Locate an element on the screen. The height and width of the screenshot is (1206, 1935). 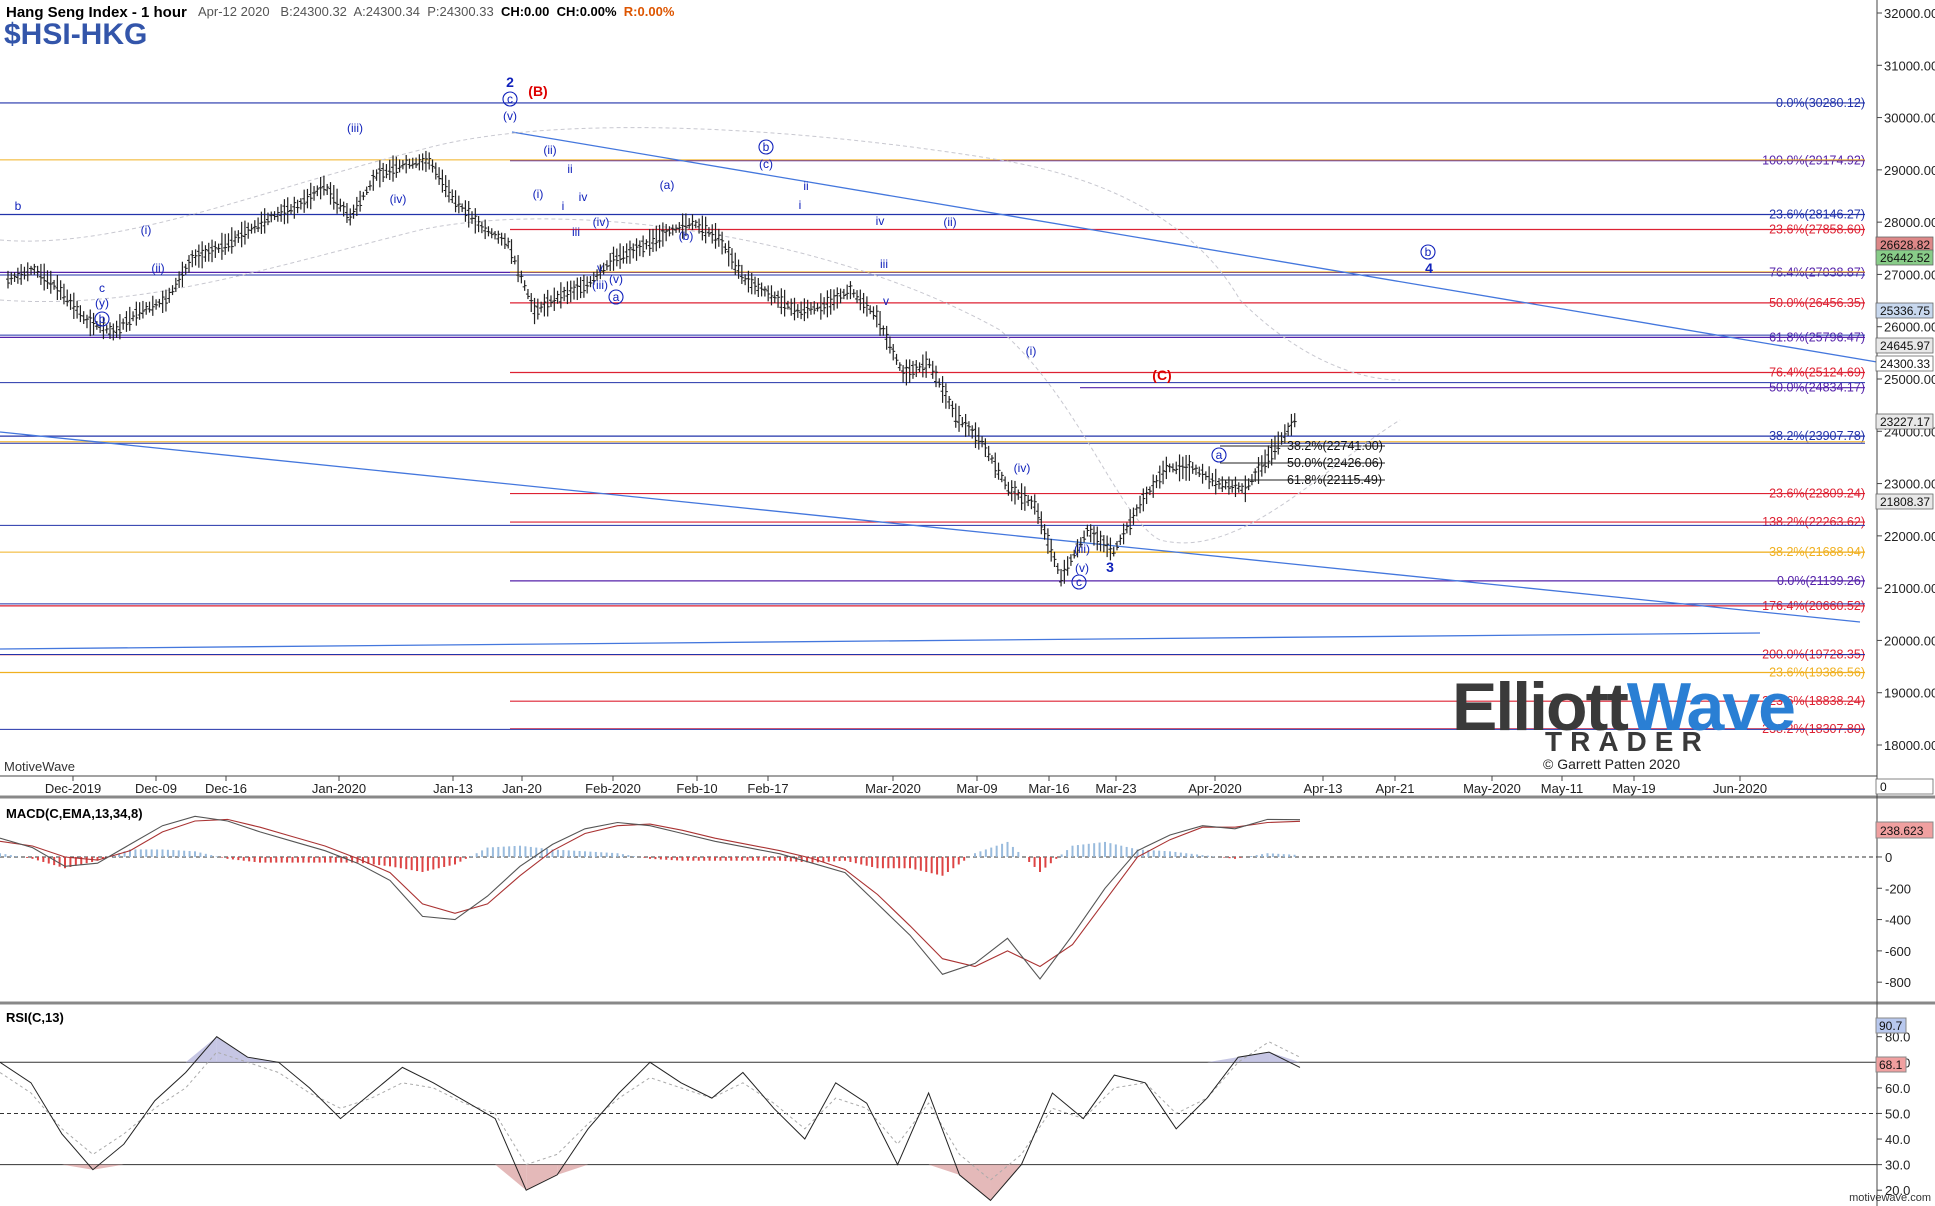
wave-label: (i) is located at coordinates (146, 230).